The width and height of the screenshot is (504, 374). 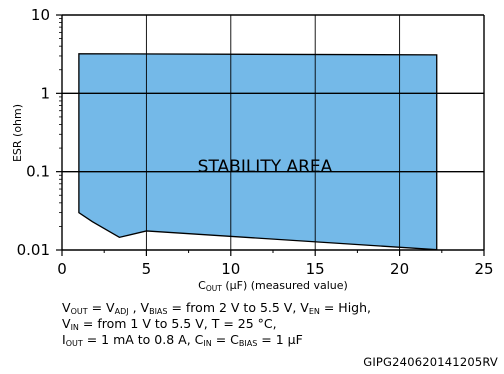 What do you see at coordinates (40, 15) in the screenshot?
I see `y-tick-label: 10` at bounding box center [40, 15].